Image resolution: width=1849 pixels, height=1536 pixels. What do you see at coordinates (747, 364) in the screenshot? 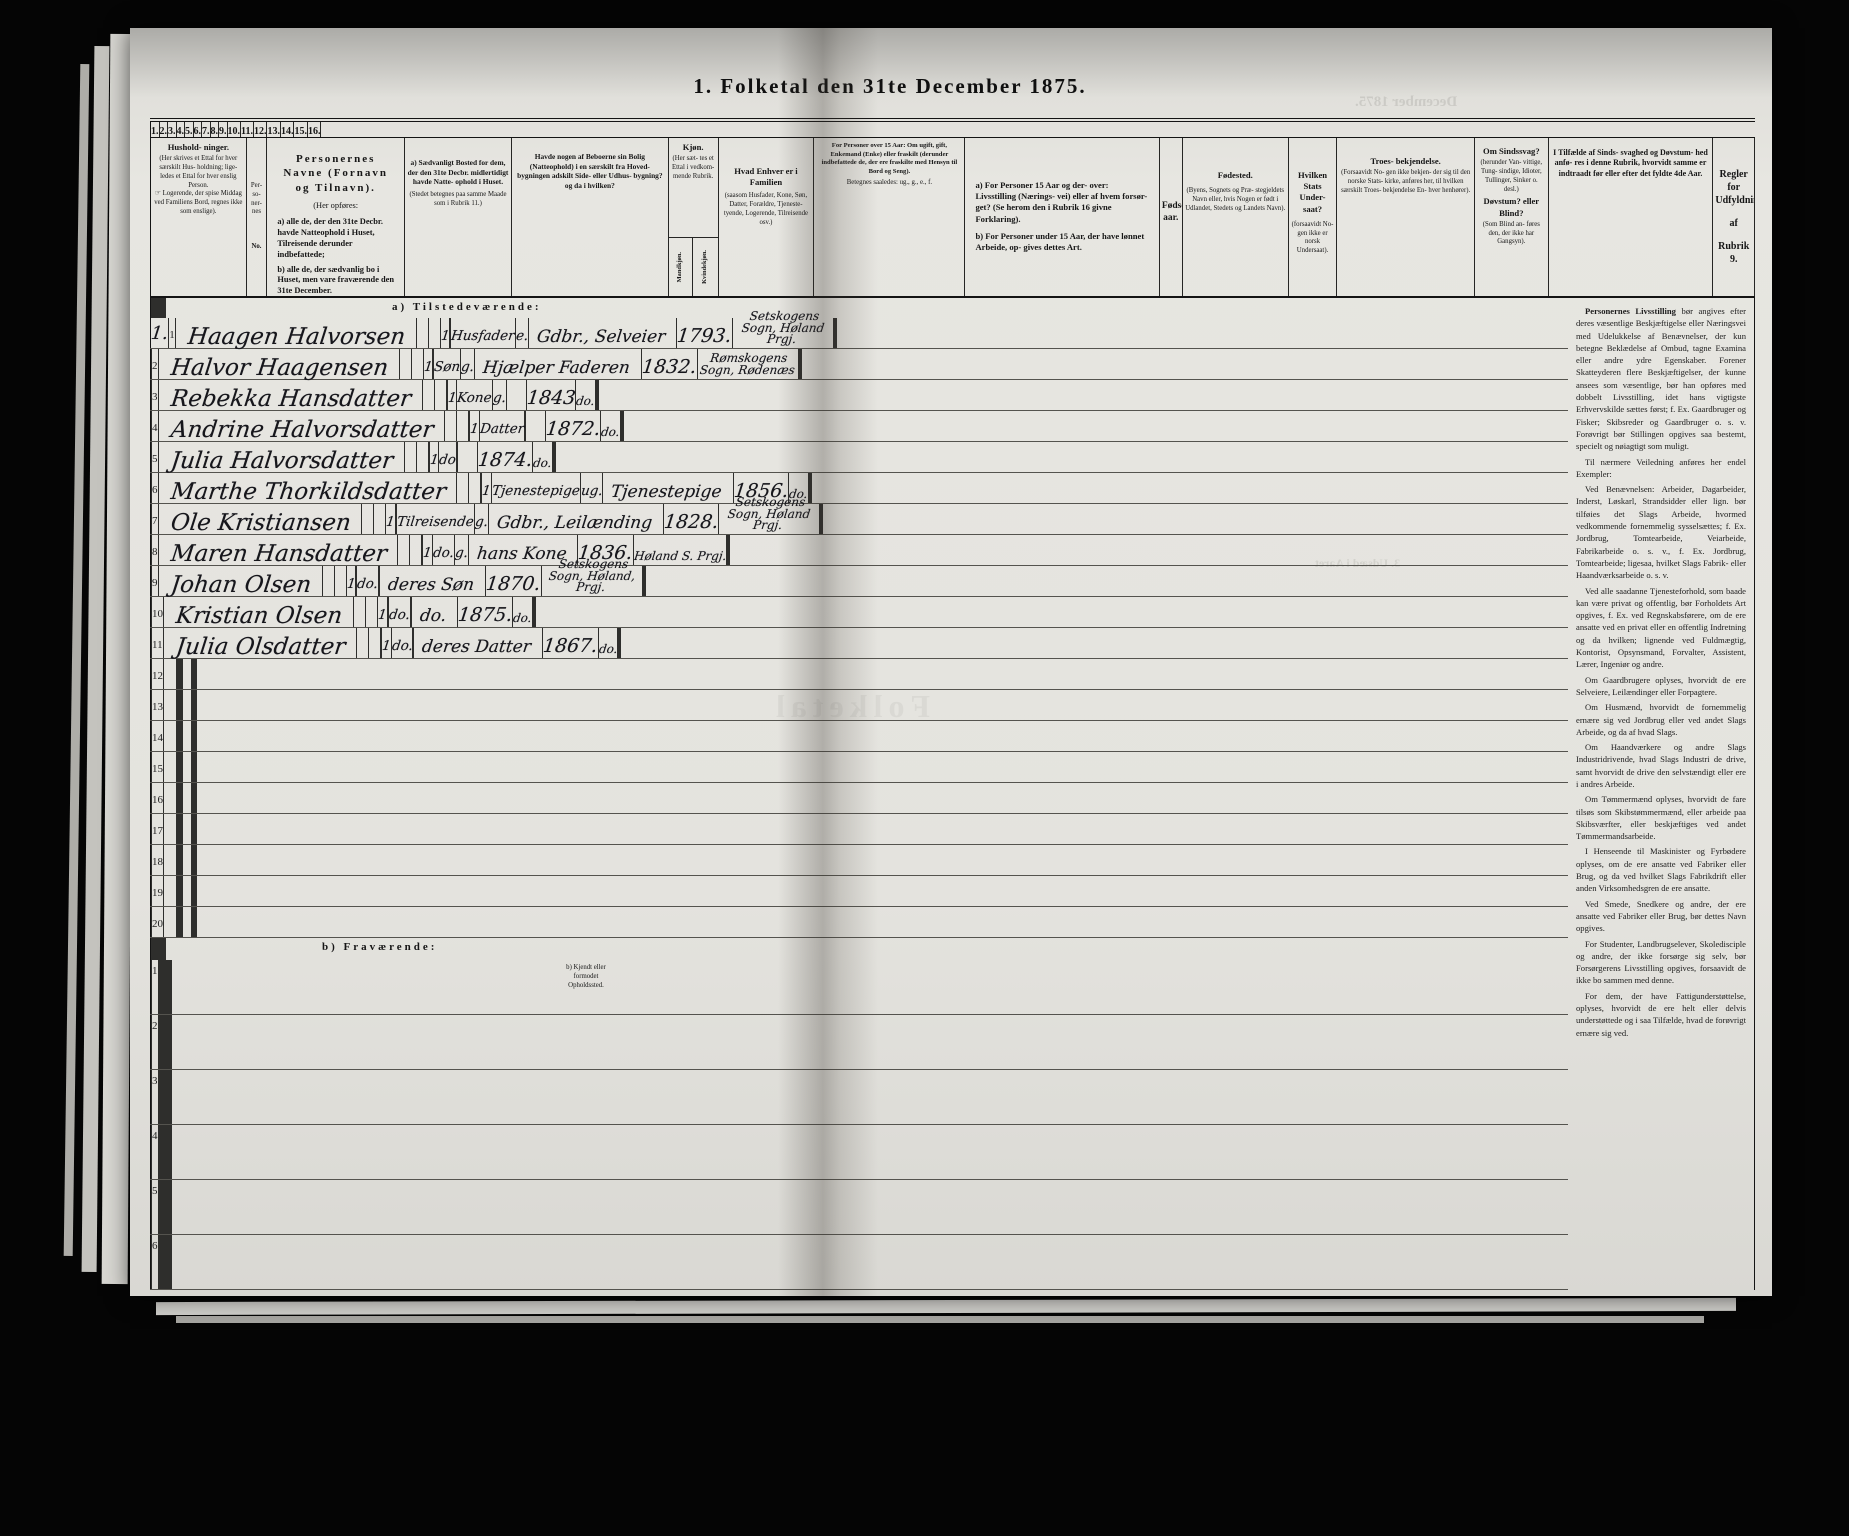
I see `birthplace: Rømskogens Sogn, Rødenæs` at bounding box center [747, 364].